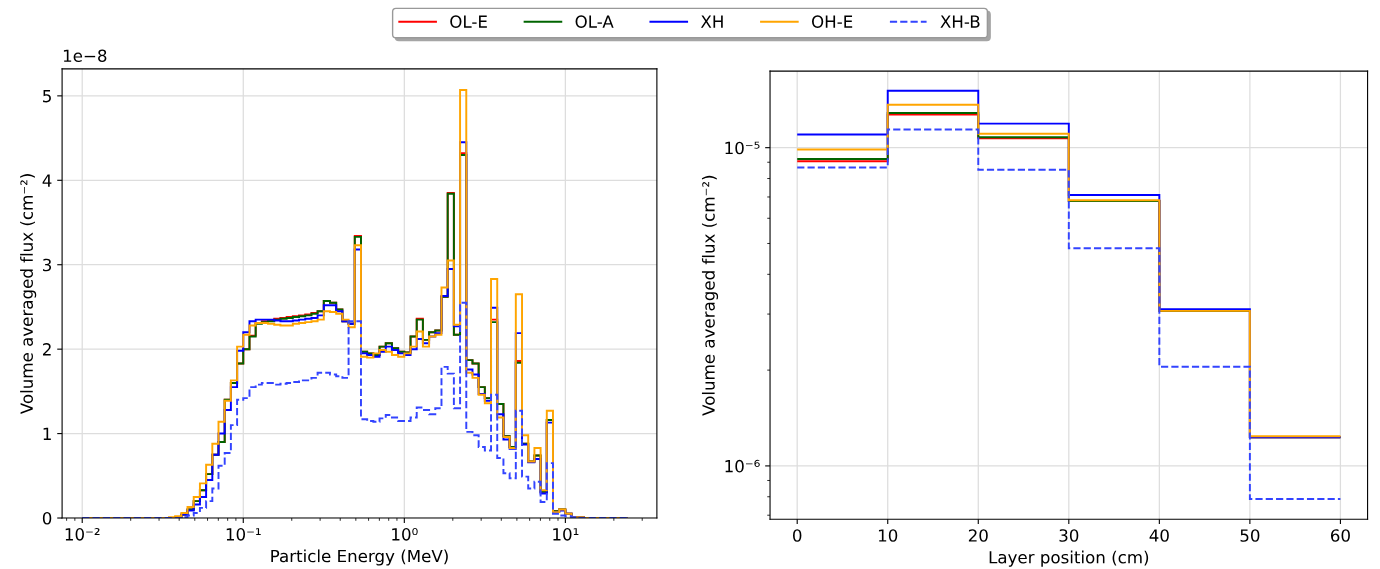  Describe the element at coordinates (742, 148) in the screenshot. I see `y-tick-label: 10⁻⁵` at that location.